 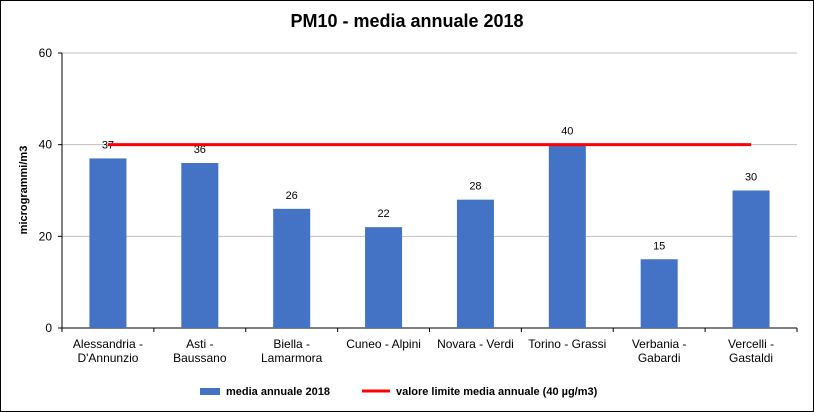 I want to click on legend-label: valore limite media annuale (40 µg/m3), so click(x=497, y=392).